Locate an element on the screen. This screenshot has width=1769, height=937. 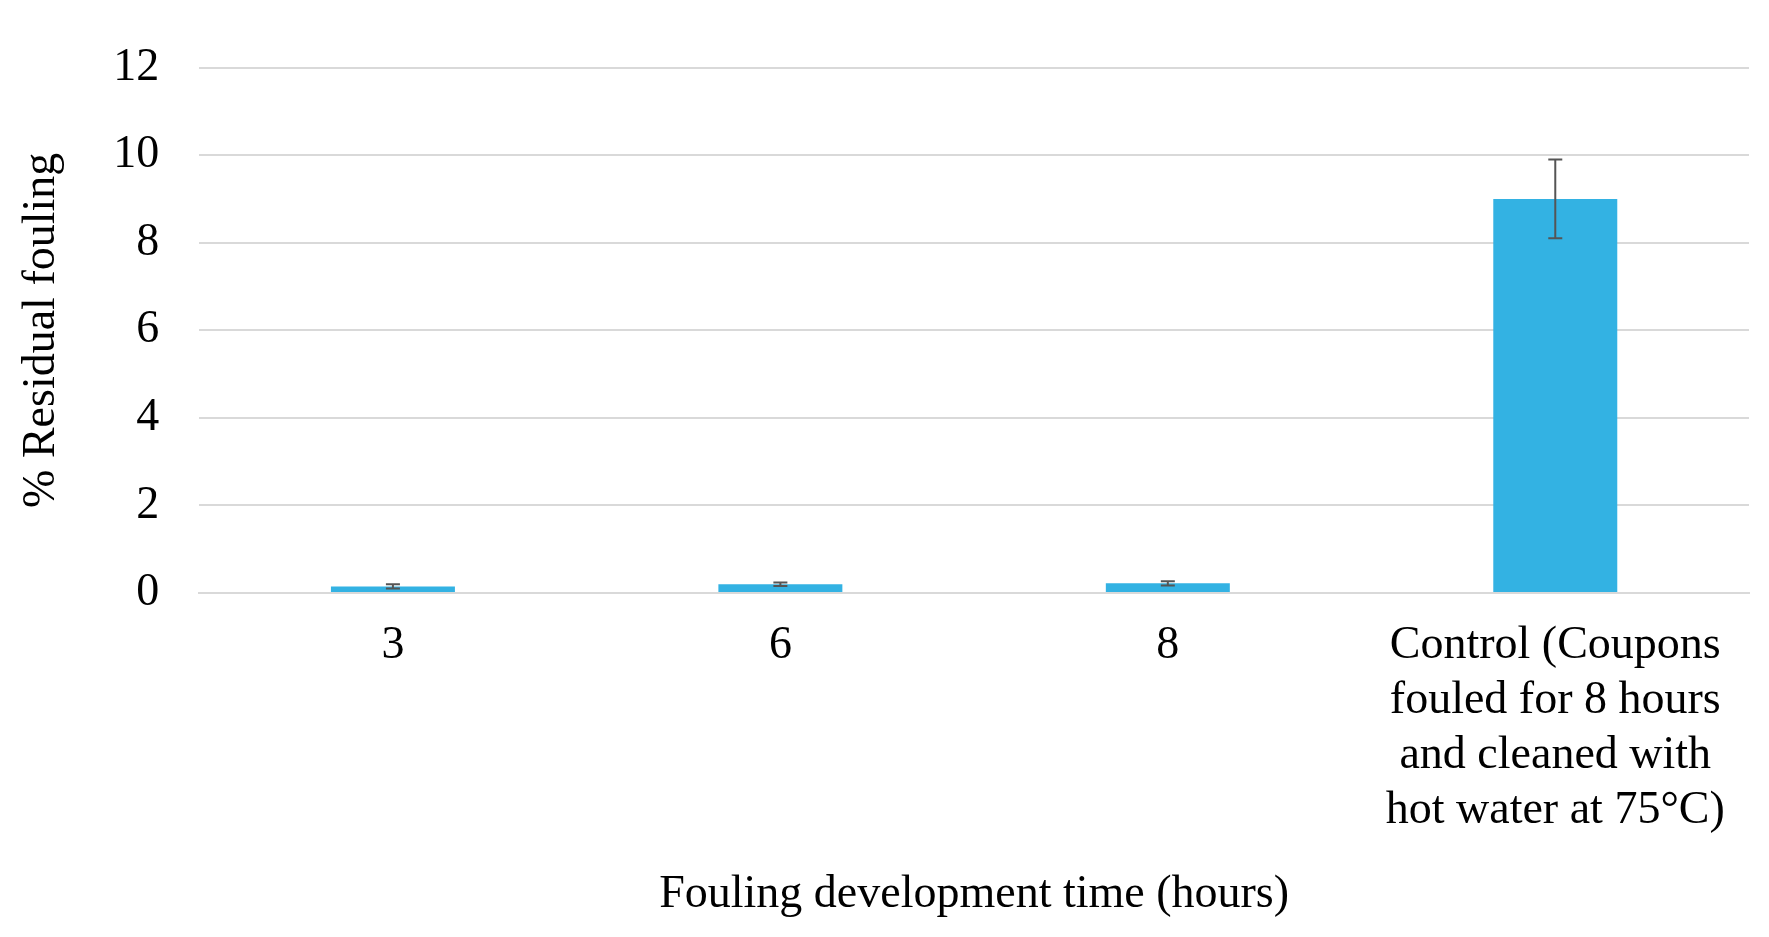
y-tick-label: 2 is located at coordinates (148, 502).